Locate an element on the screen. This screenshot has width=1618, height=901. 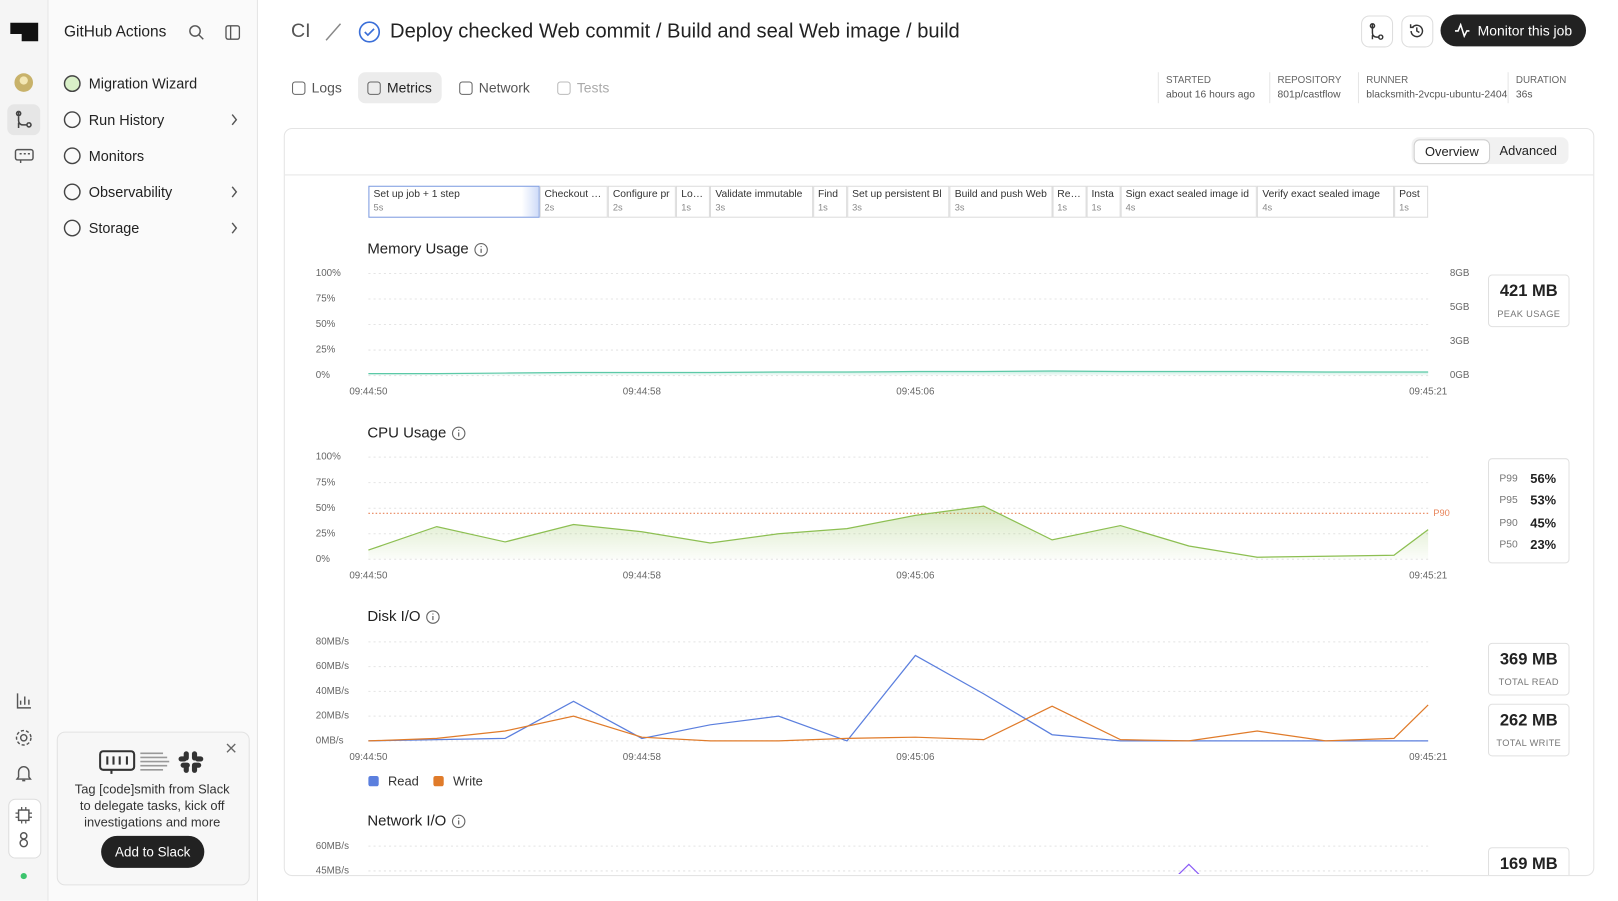
line is located at coordinates (898, 698).